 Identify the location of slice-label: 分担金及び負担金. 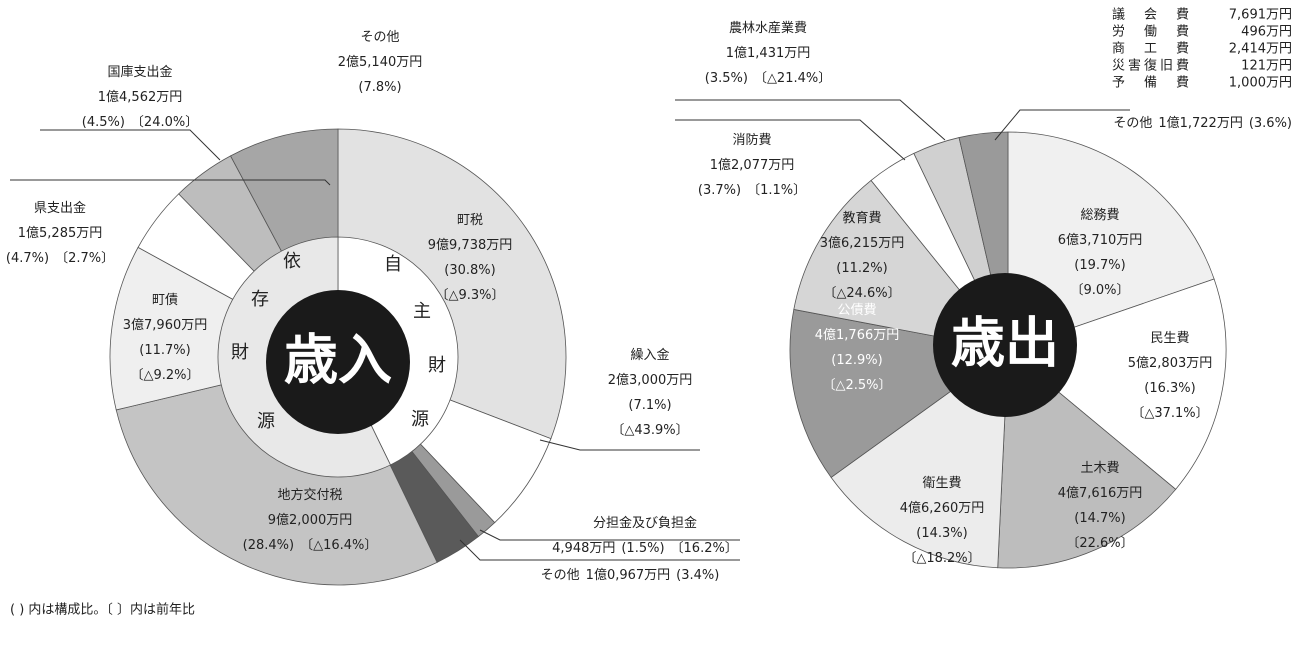
(645, 523).